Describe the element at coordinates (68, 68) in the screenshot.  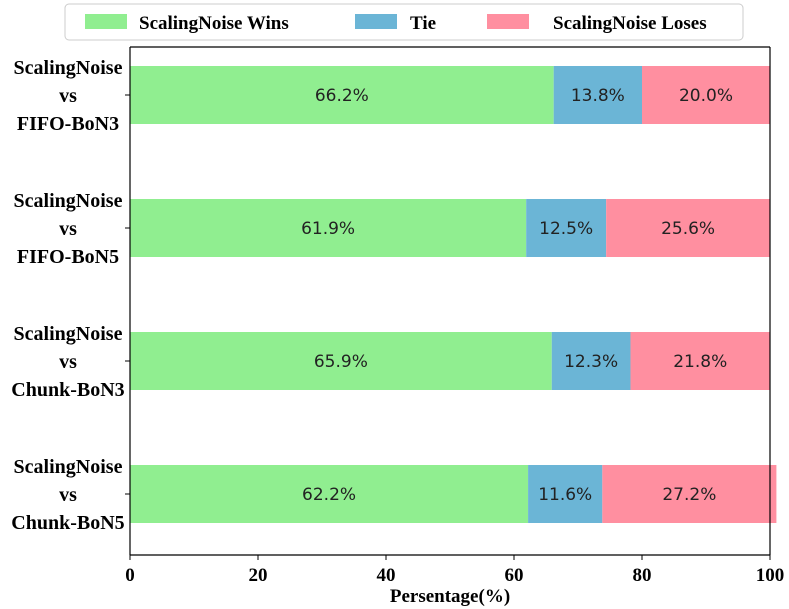
I see `y-tick-label-1-line-1: ScalingNoise` at that location.